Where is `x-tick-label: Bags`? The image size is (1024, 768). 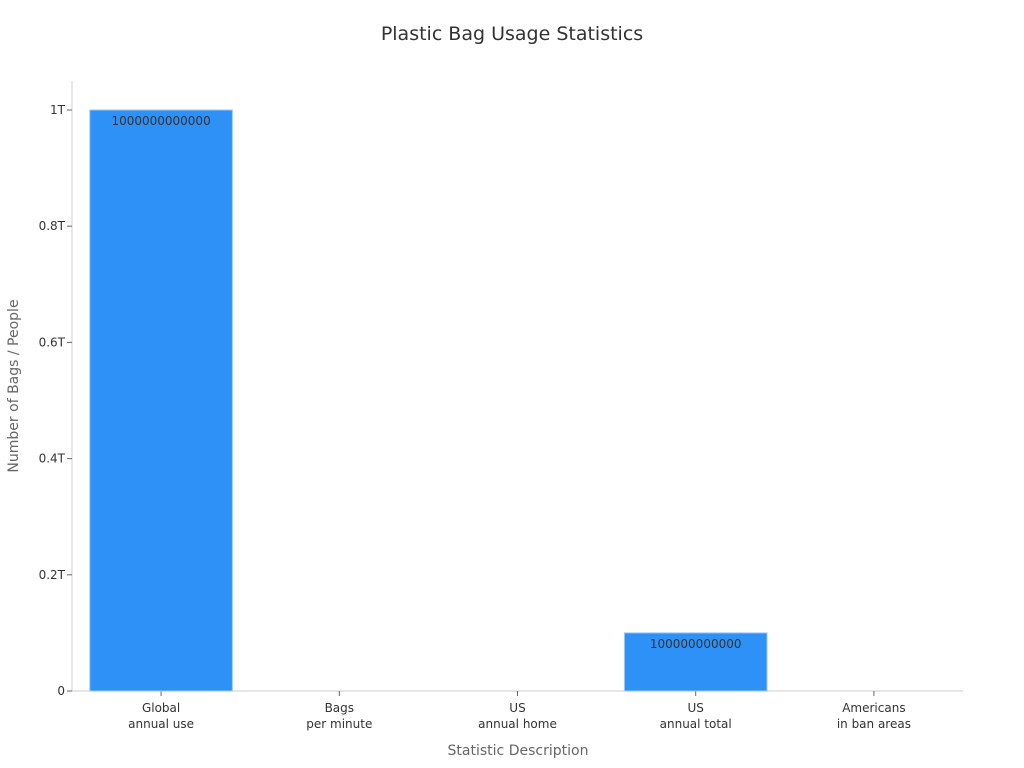
x-tick-label: Bags is located at coordinates (339, 708).